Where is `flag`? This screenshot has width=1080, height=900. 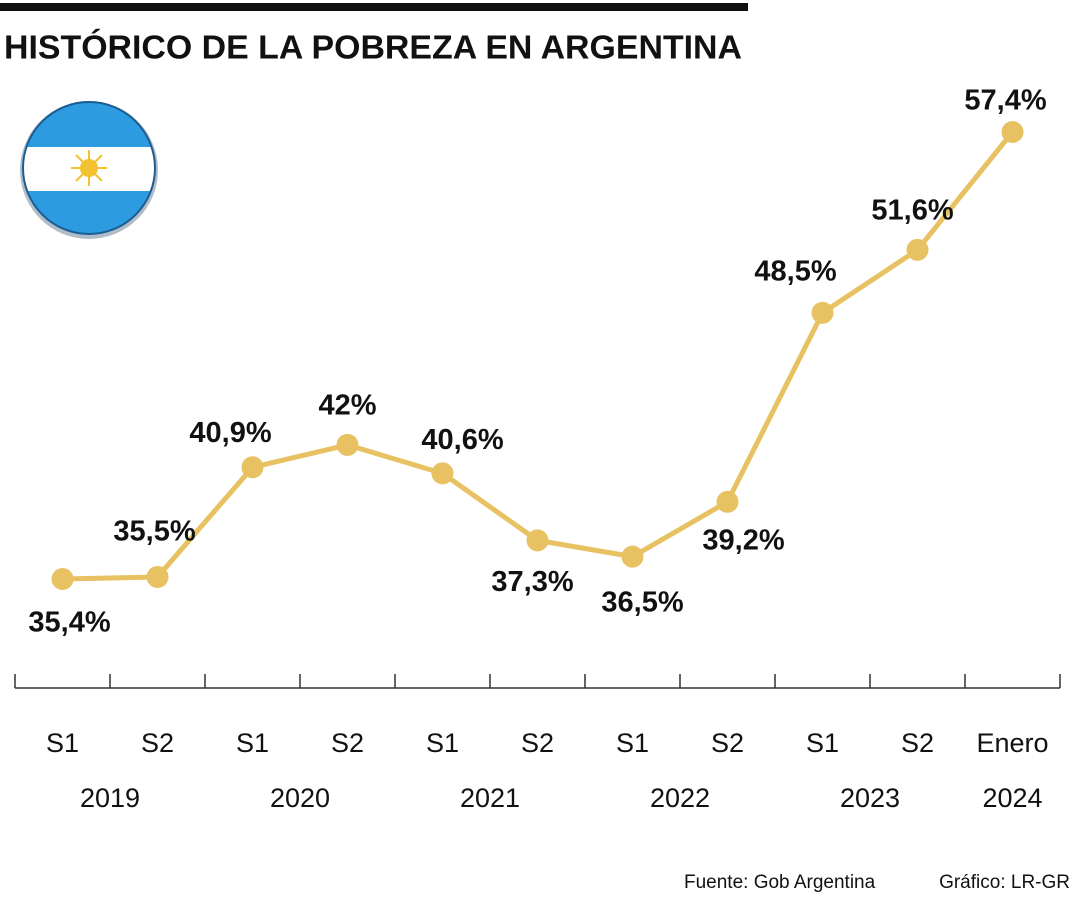
flag is located at coordinates (89, 170).